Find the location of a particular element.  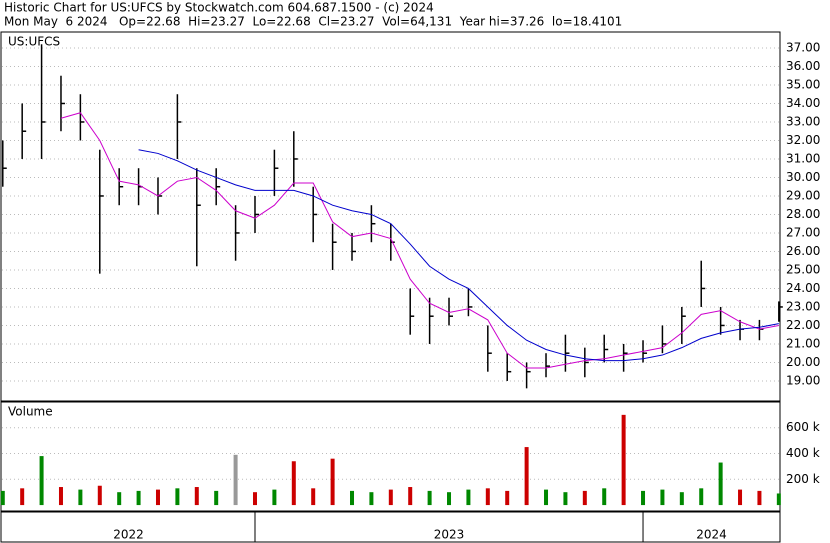

y-tick-label: 22.00 is located at coordinates (803, 325).